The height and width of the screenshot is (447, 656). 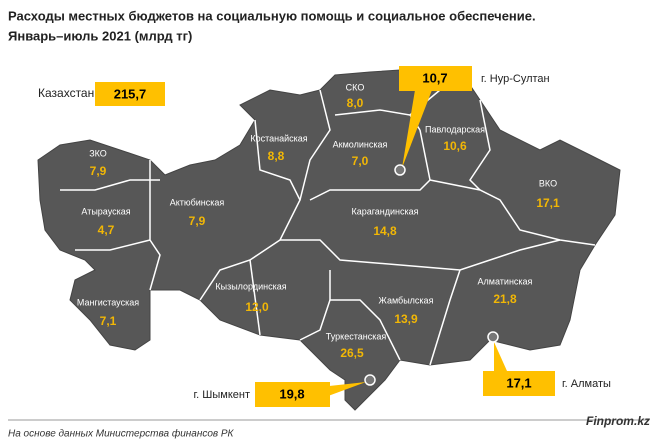 What do you see at coordinates (618, 421) in the screenshot?
I see `brand: Finprom.kz` at bounding box center [618, 421].